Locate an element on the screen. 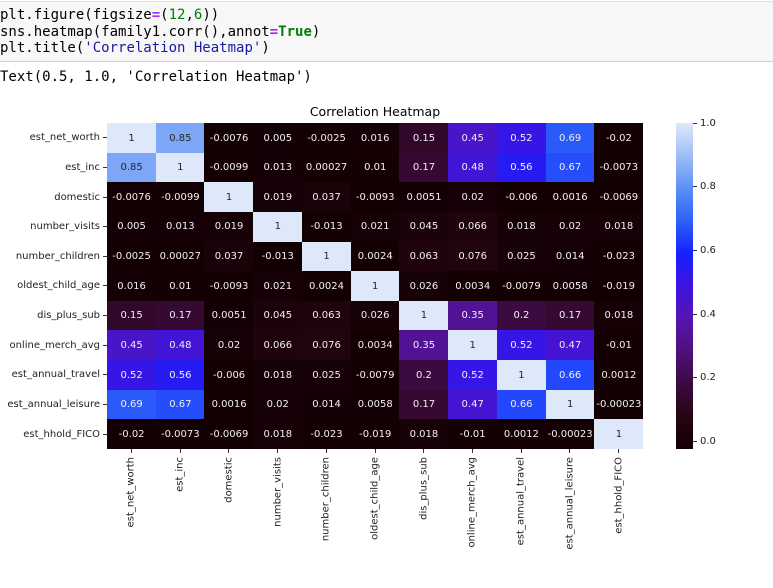  x-tick-label: est_annual_travel is located at coordinates (521, 509).